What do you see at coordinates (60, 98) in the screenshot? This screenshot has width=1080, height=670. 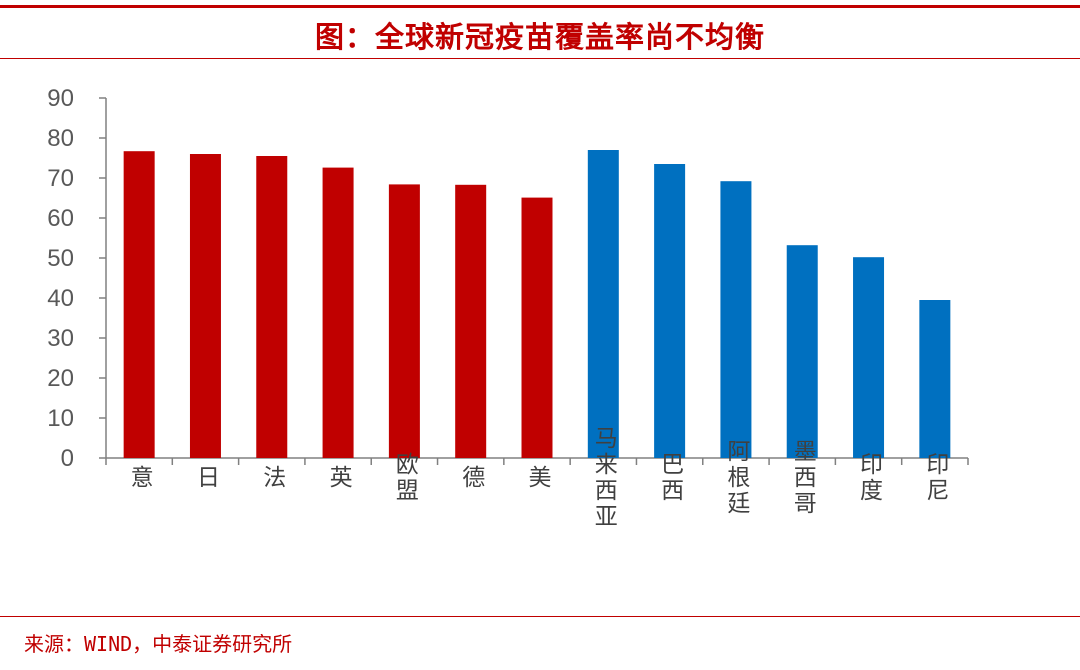 I see `y-tick-label: 90` at bounding box center [60, 98].